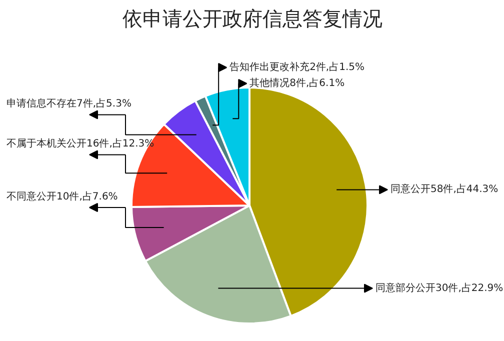  Describe the element at coordinates (252, 18) in the screenshot. I see `chart-title: 依申请公开政府信息答复情况` at that location.